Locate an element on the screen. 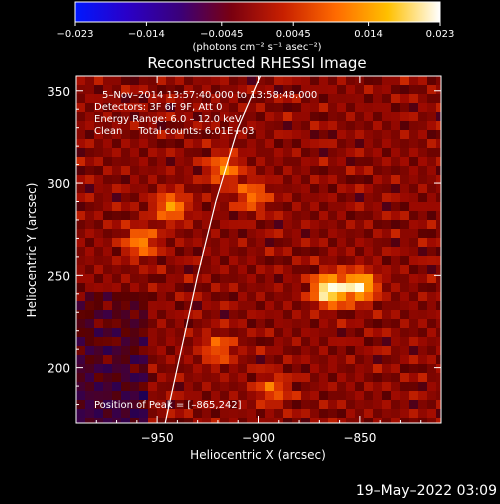 The height and width of the screenshot is (504, 500). annotation-time-range: 5–Nov–2014 13:57:40.000 to 13:58:48.000 is located at coordinates (209, 95).